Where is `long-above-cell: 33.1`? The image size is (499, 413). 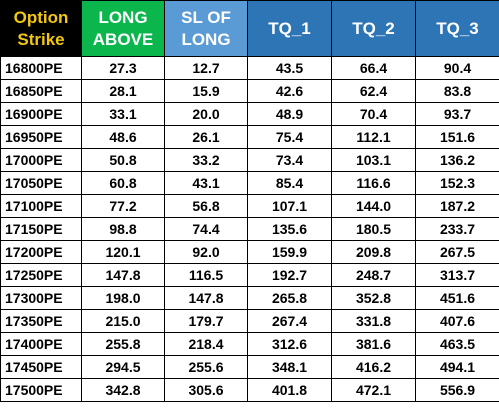 long-above-cell: 33.1 is located at coordinates (123, 114).